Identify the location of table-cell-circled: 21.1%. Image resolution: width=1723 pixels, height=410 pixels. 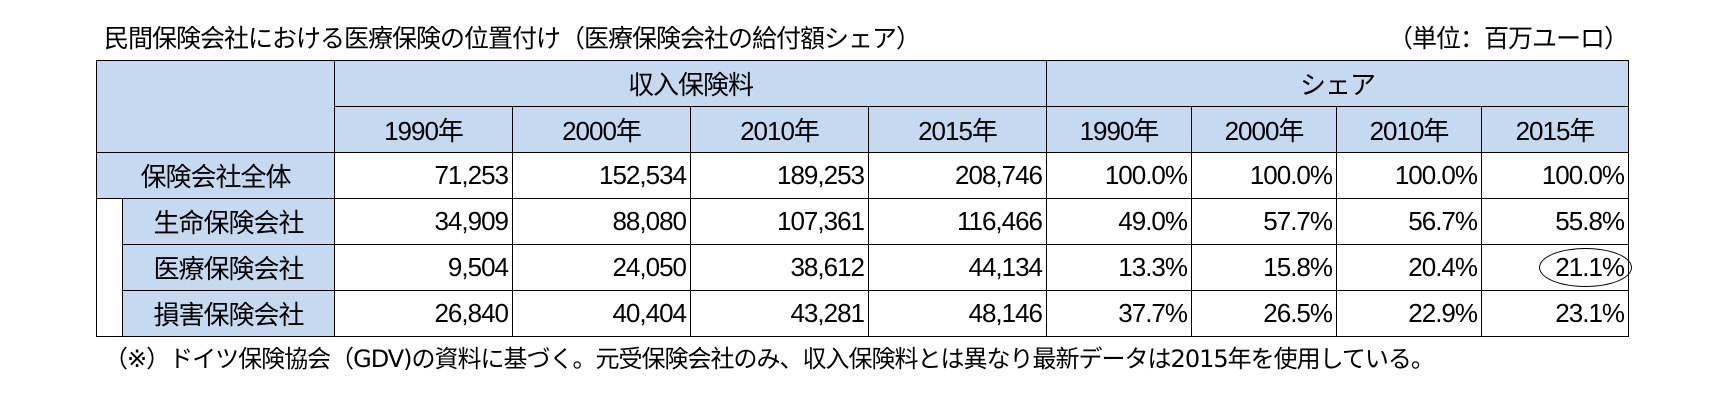
(1556, 267).